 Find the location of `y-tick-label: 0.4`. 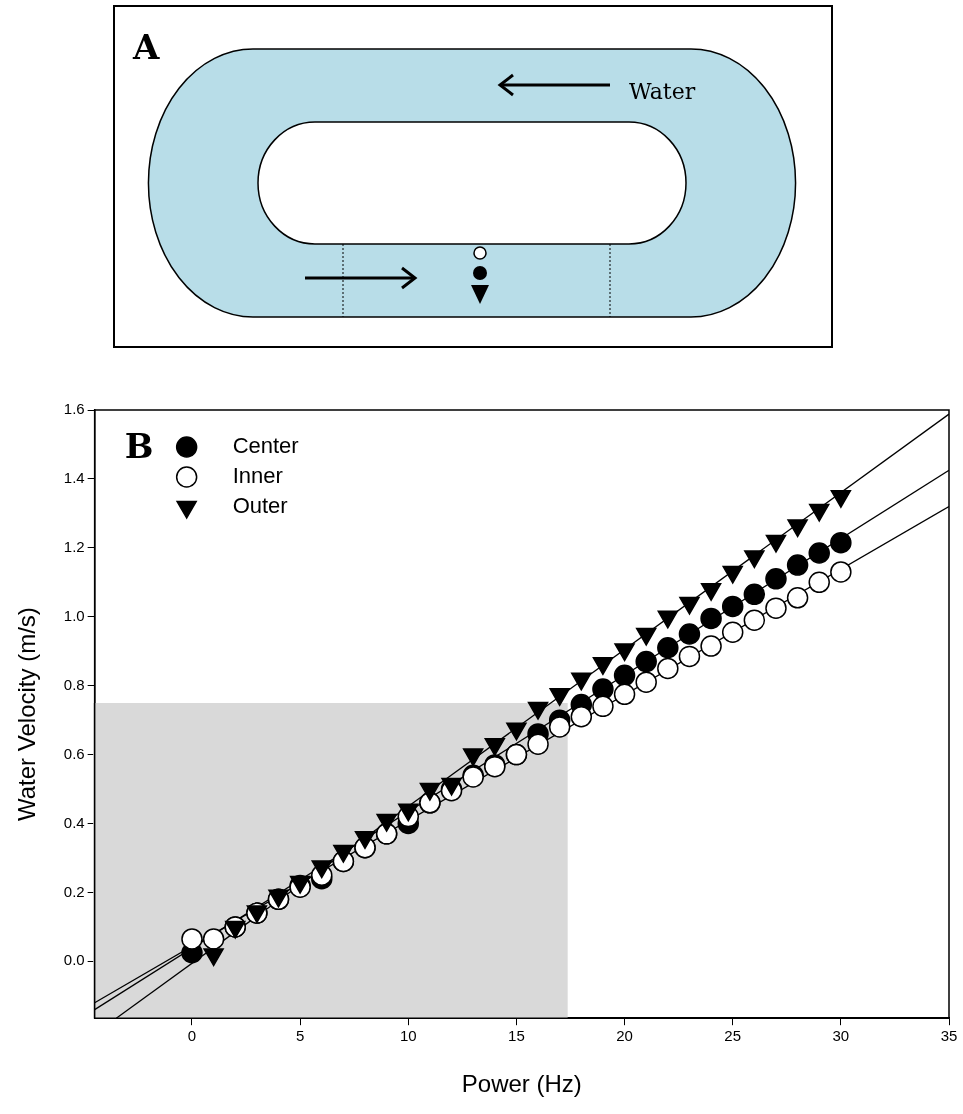

y-tick-label: 0.4 is located at coordinates (74, 822).